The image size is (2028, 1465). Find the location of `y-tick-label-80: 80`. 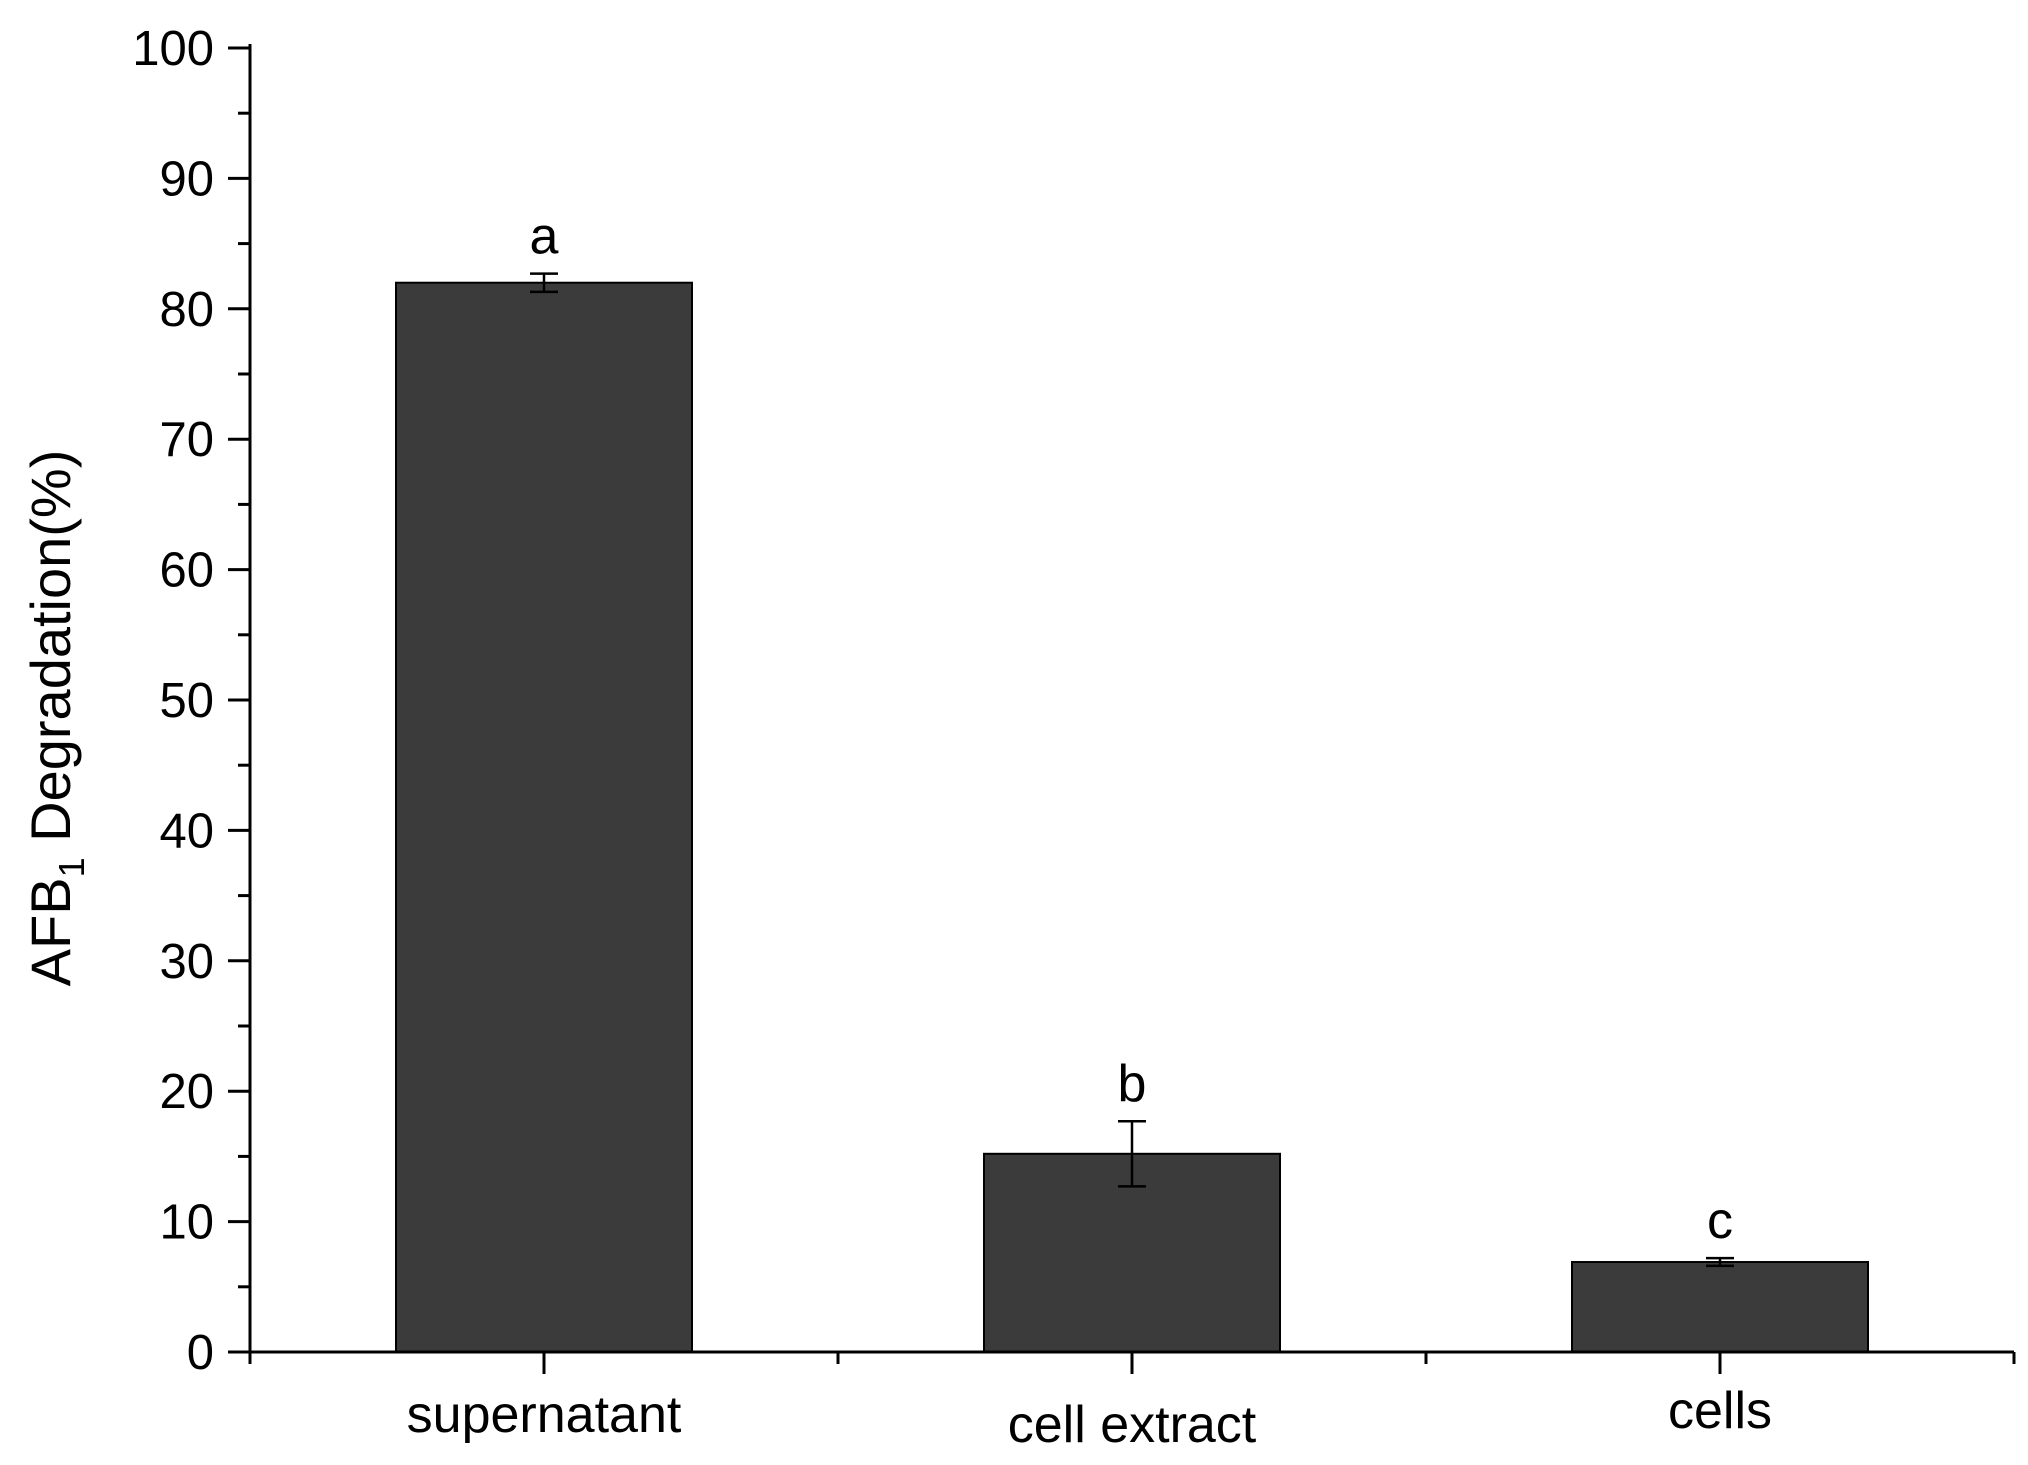

y-tick-label-80: 80 is located at coordinates (186, 310).